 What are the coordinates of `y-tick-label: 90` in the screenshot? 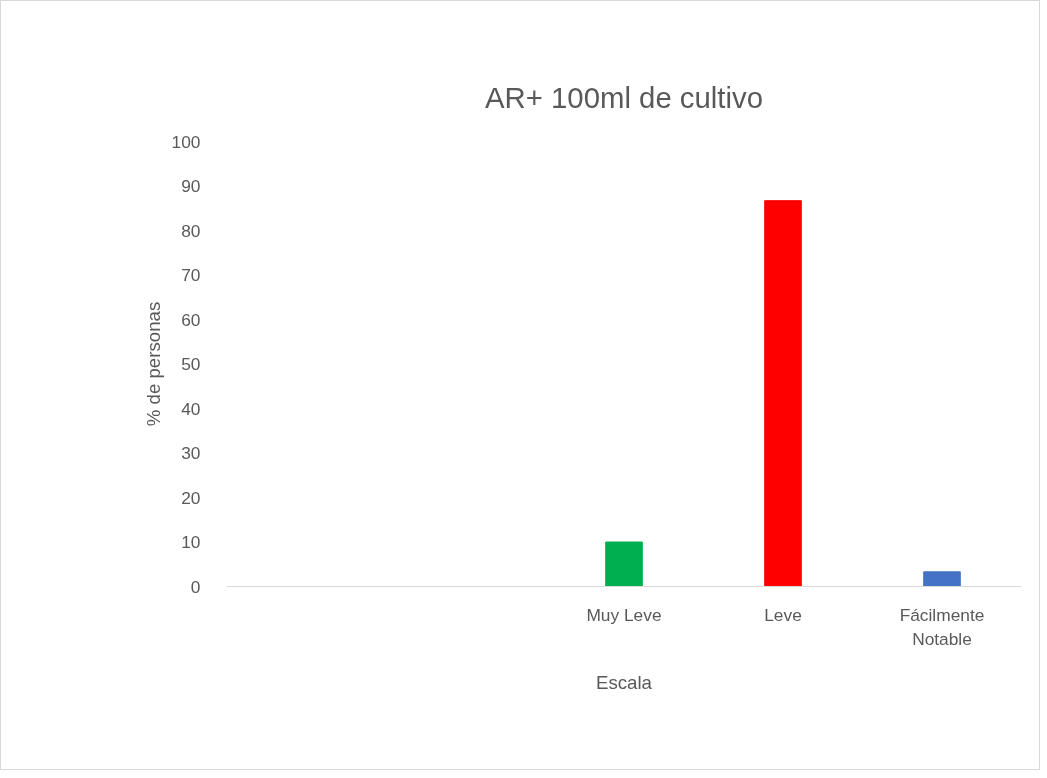 It's located at (191, 186).